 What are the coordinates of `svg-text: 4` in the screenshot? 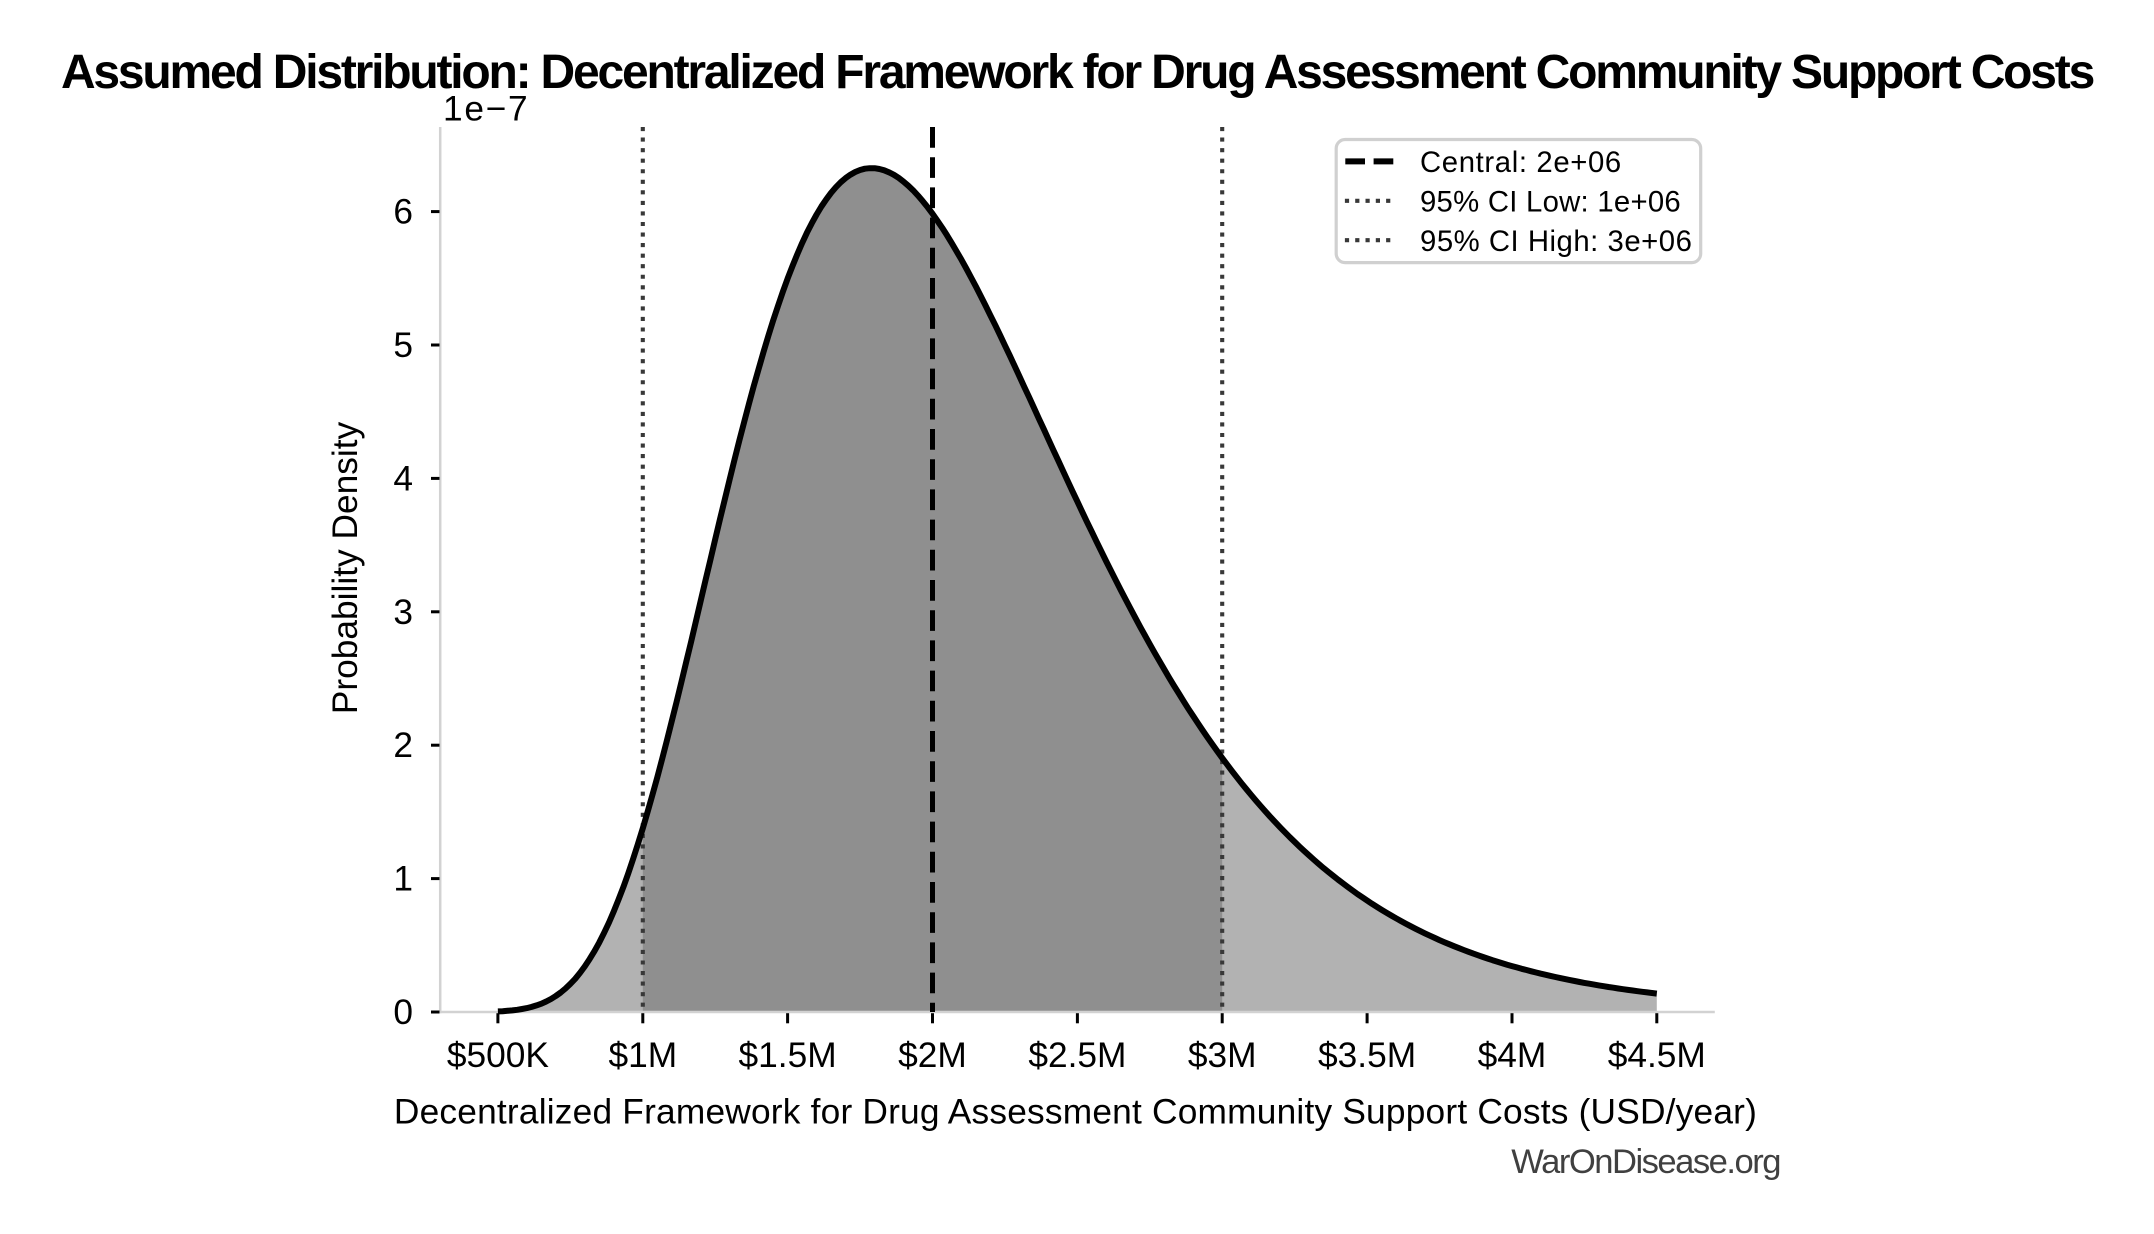 It's located at (403, 478).